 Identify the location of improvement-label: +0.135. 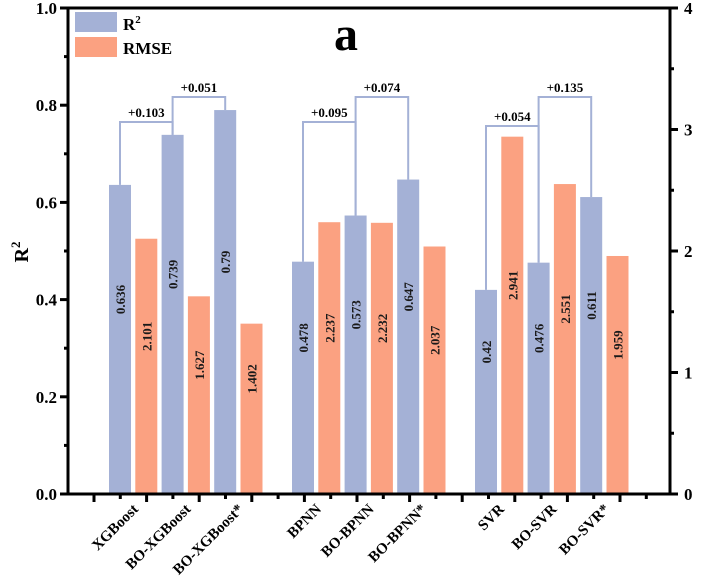
(565, 87).